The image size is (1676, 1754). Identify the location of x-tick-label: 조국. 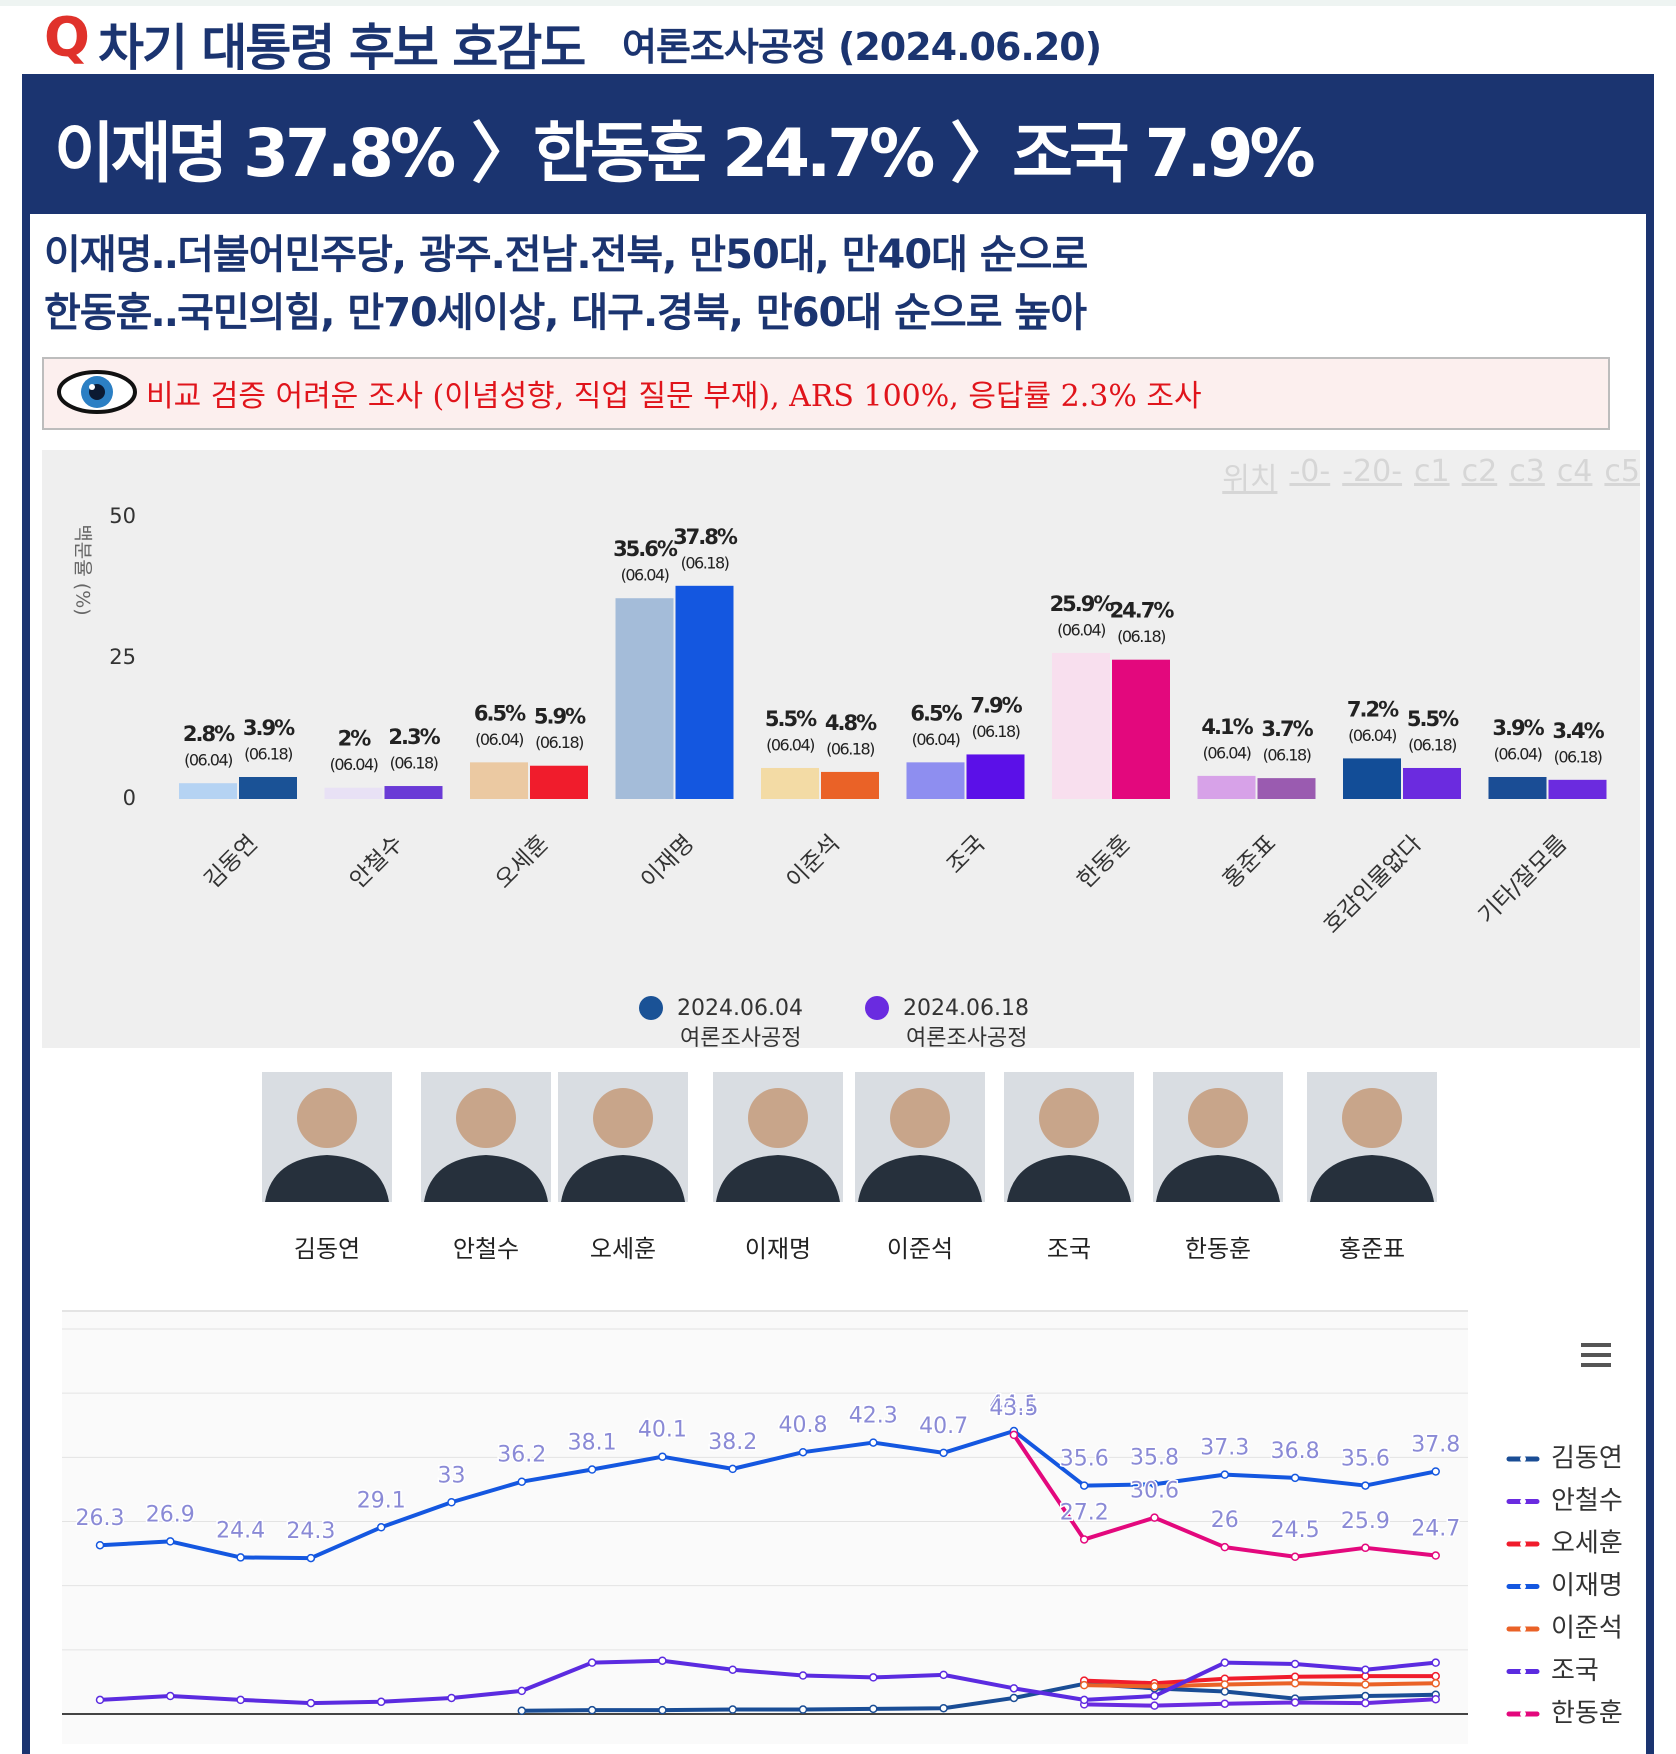
(966, 854).